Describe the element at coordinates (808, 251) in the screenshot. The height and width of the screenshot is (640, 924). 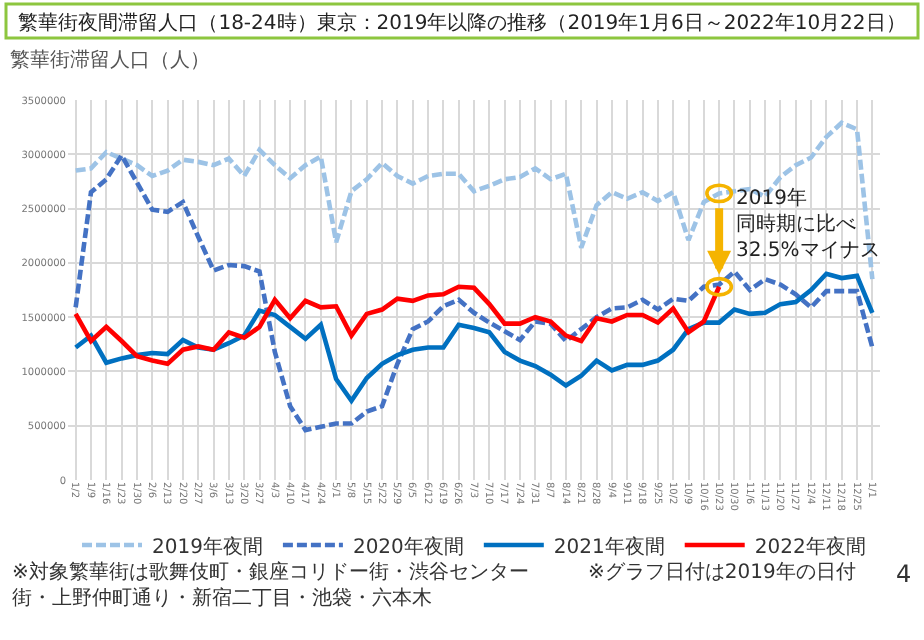
I see `annotation: 32.5%マイナス` at that location.